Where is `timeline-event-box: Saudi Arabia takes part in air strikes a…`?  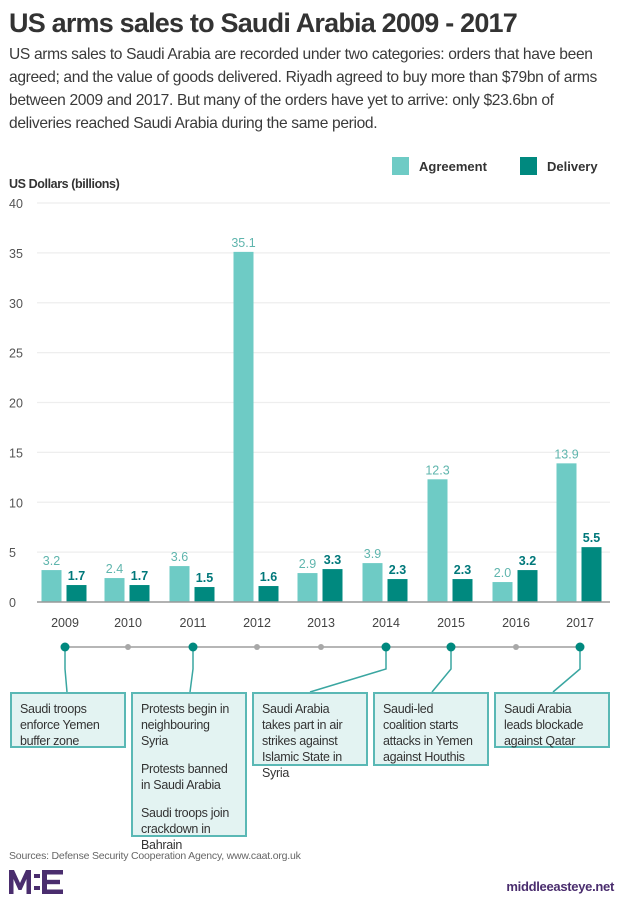 timeline-event-box: Saudi Arabia takes part in air strikes a… is located at coordinates (310, 736).